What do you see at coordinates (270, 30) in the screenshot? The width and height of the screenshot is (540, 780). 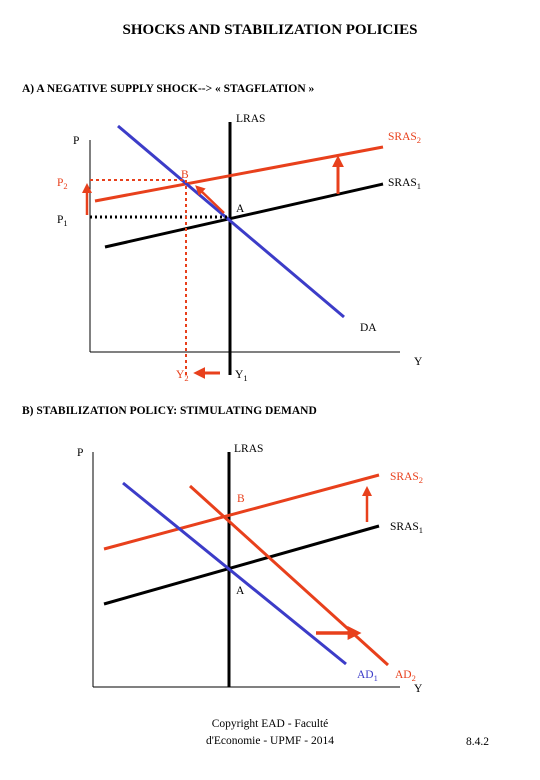 I see `page-title: SHOCKS AND STABILIZATION POLICIES` at bounding box center [270, 30].